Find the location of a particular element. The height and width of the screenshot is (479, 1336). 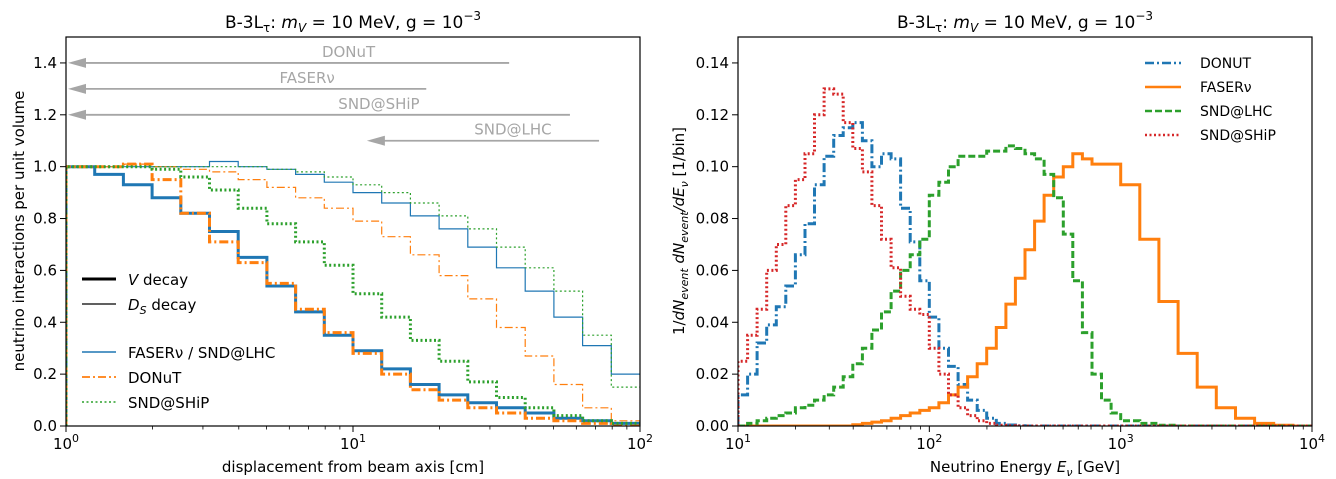

right-ytick-label-0: 0.00 is located at coordinates (712, 426).